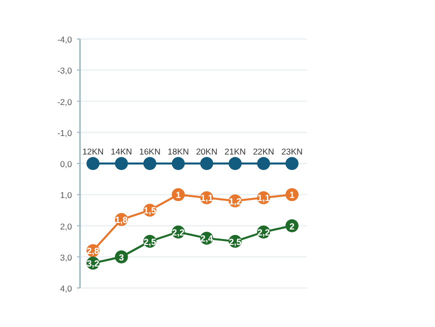 The height and width of the screenshot is (327, 435). What do you see at coordinates (121, 151) in the screenshot?
I see `x-tick-label: 14KN` at bounding box center [121, 151].